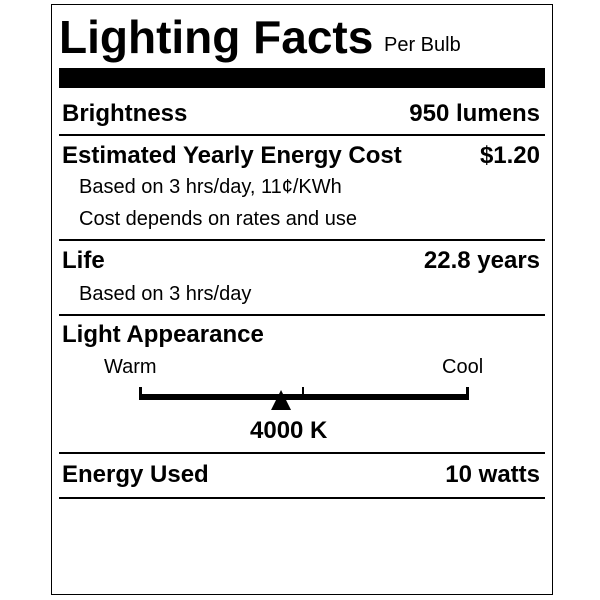  I want to click on temperature-marker-icon, so click(281, 400).